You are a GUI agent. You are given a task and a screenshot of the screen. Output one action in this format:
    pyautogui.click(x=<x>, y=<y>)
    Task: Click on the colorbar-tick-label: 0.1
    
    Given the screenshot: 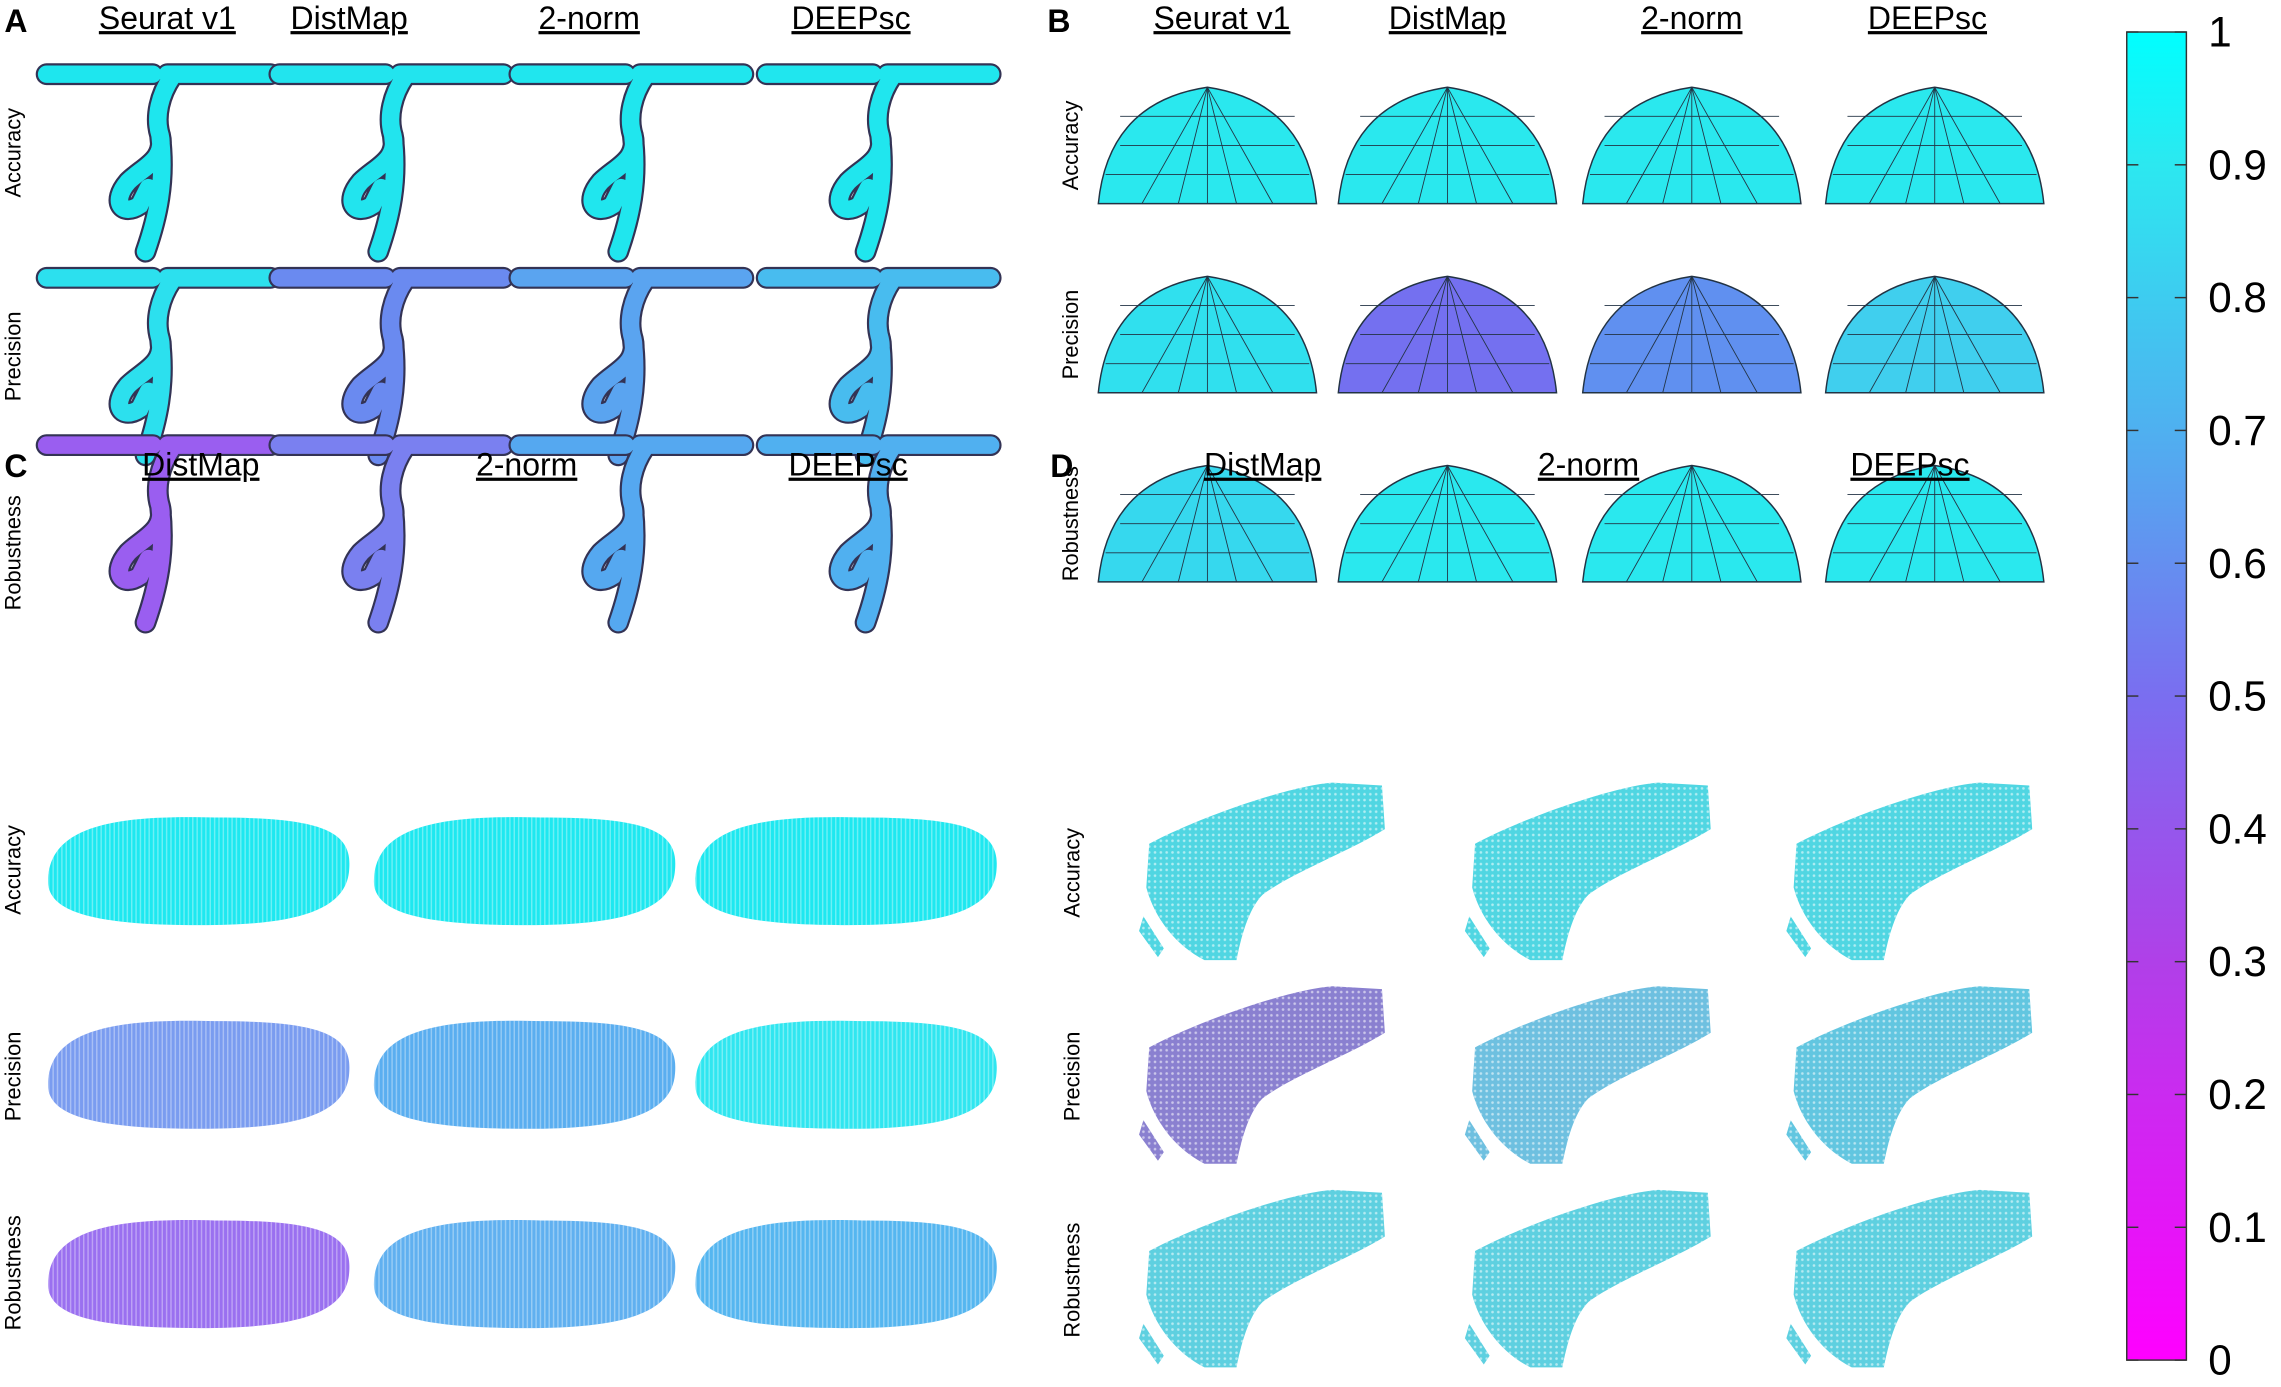 What is the action you would take?
    pyautogui.click(x=2237, y=1227)
    